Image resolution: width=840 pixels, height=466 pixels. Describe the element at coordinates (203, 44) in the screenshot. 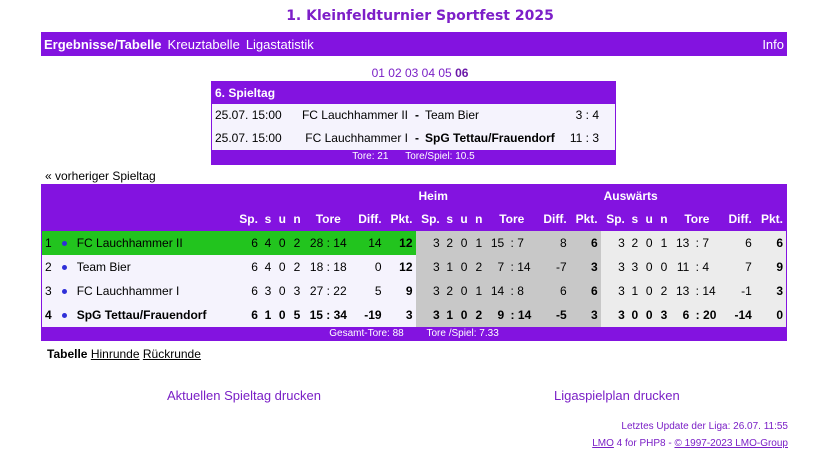

I see `nav-cross-table: Kreuztabelle` at that location.